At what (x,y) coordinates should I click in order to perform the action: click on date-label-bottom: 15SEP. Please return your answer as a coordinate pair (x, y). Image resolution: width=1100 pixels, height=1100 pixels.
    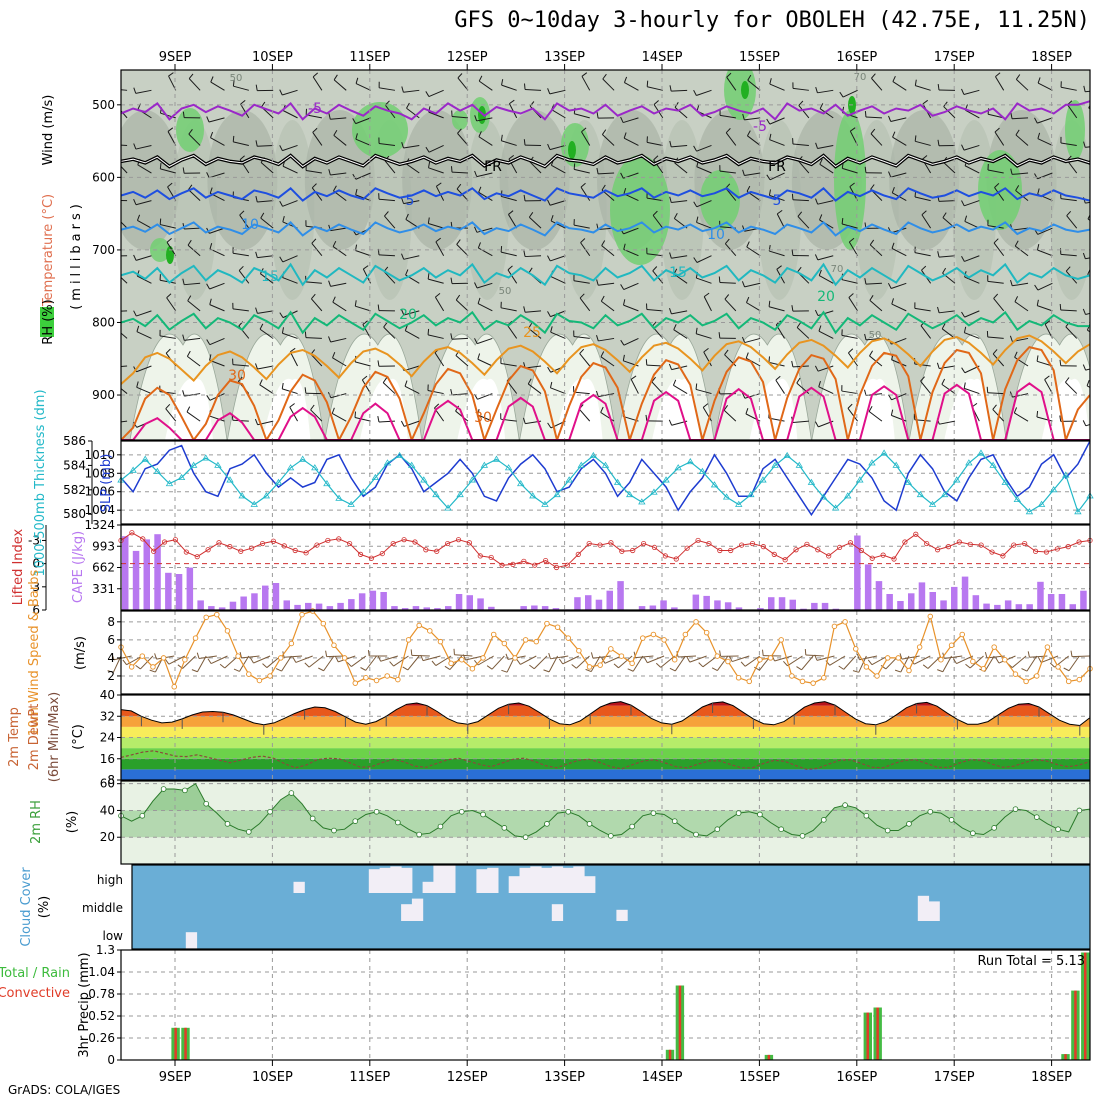
    Looking at the image, I should click on (759, 1077).